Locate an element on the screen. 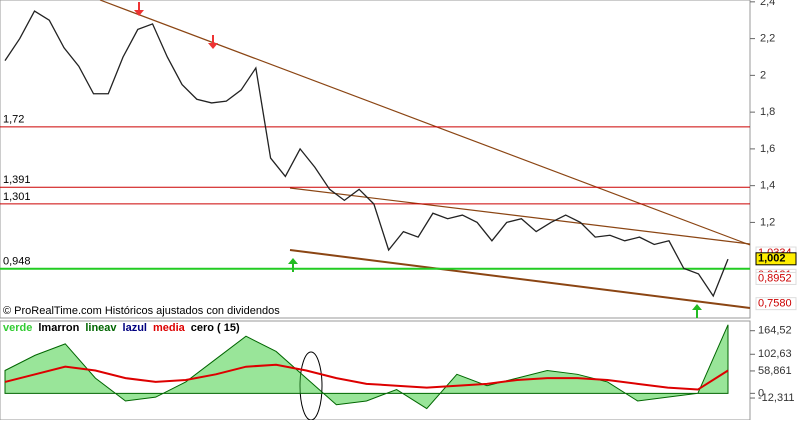 The height and width of the screenshot is (425, 800). price-tag-label: 0,7580 is located at coordinates (775, 304).